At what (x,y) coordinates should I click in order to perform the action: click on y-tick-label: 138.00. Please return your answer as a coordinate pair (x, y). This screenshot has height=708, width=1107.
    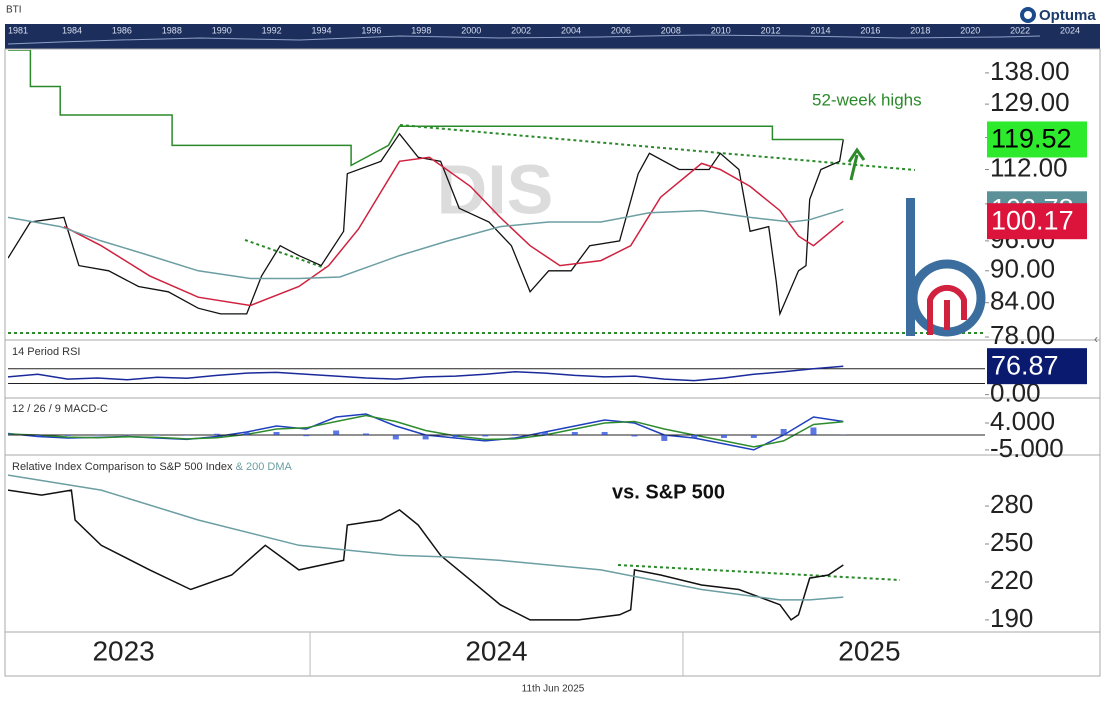
    Looking at the image, I should click on (1030, 71).